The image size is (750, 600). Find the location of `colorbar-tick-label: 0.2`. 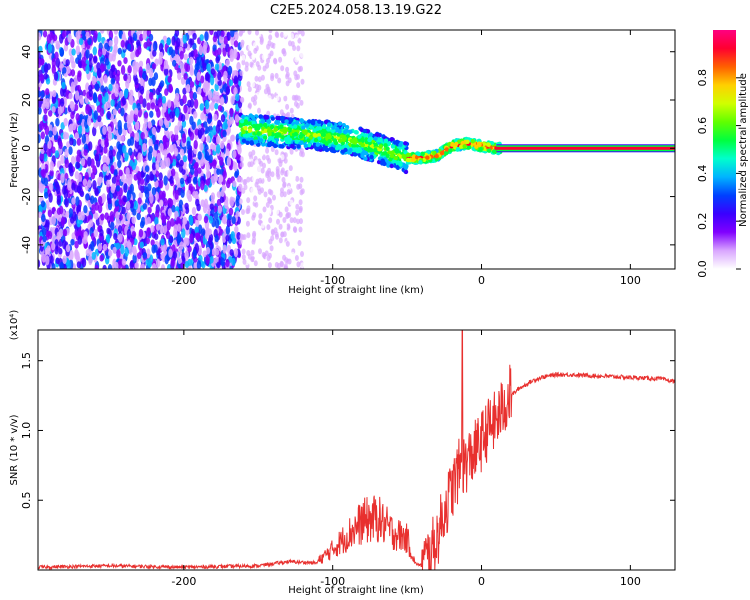

colorbar-tick-label: 0.2 is located at coordinates (702, 221).